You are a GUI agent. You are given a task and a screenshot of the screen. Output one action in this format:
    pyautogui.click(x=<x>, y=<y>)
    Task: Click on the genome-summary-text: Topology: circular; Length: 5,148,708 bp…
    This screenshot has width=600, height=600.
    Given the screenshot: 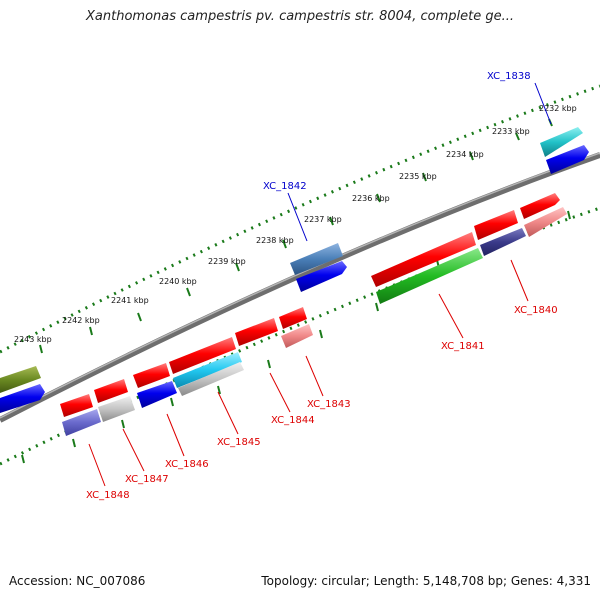 What is the action you would take?
    pyautogui.click(x=426, y=581)
    